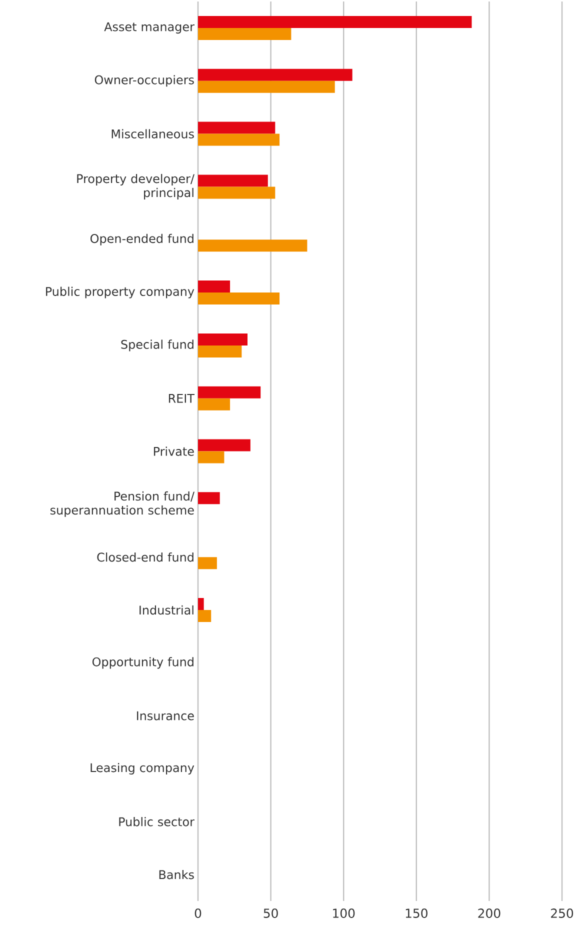 Image resolution: width=577 pixels, height=934 pixels. Describe the element at coordinates (157, 346) in the screenshot. I see `y-tick-label: Special fund` at that location.